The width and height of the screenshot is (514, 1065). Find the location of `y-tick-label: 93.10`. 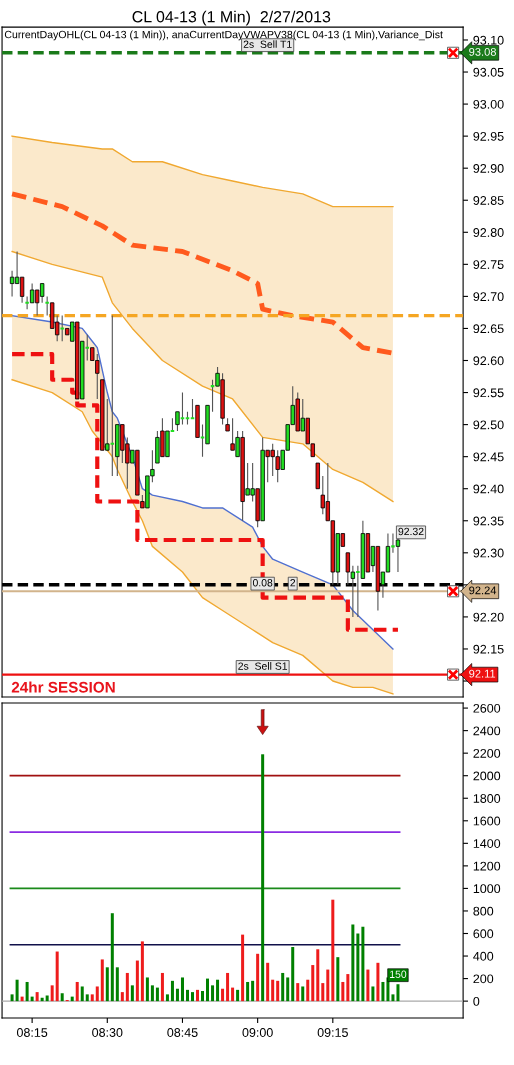

y-tick-label: 93.10 is located at coordinates (488, 40).